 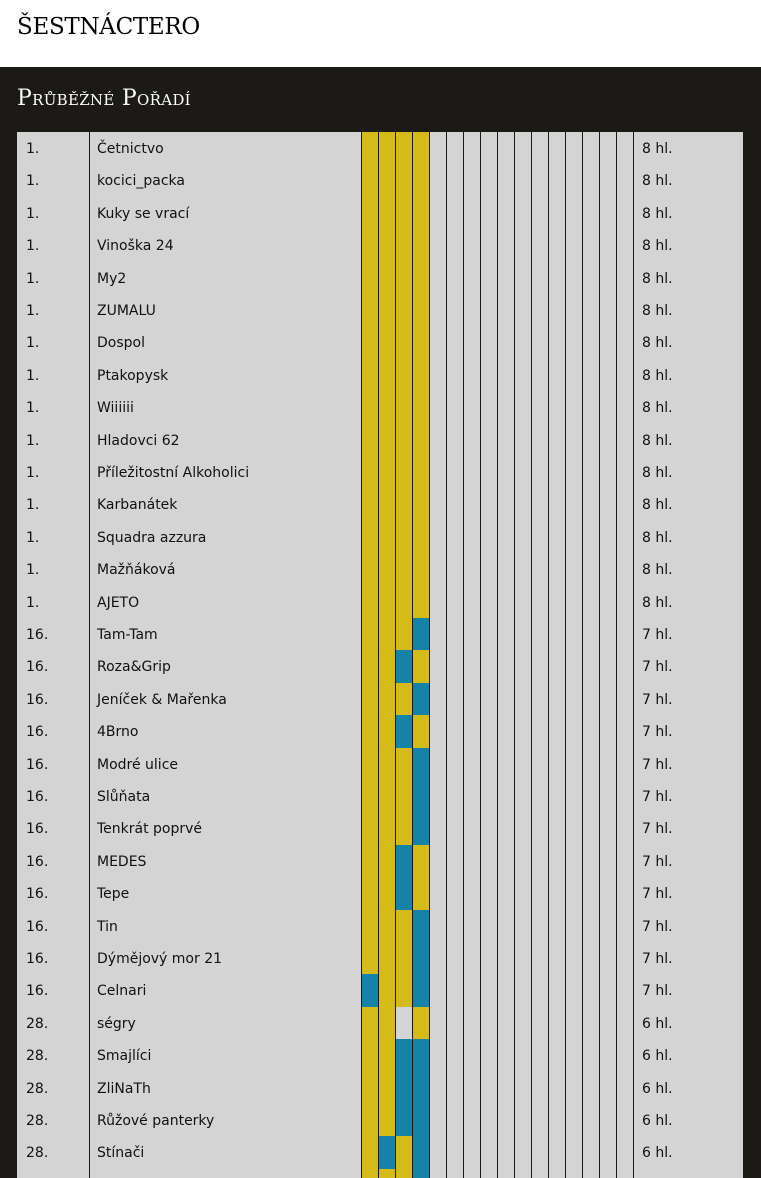 What do you see at coordinates (113, 894) in the screenshot?
I see `team-name: Tepe` at bounding box center [113, 894].